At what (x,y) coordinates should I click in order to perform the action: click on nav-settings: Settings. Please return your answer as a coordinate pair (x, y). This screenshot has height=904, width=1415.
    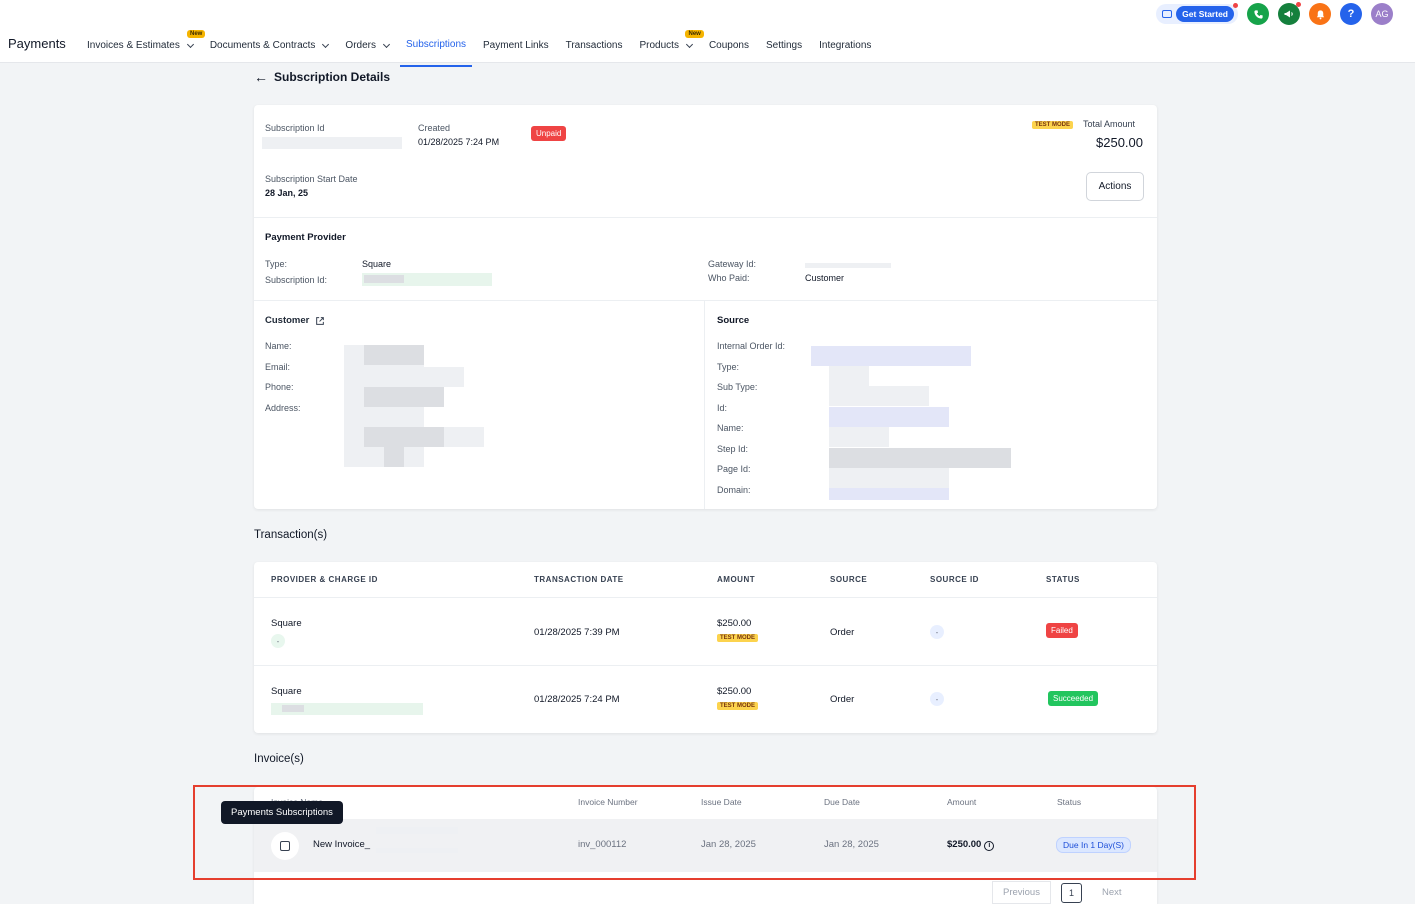
    Looking at the image, I should click on (784, 49).